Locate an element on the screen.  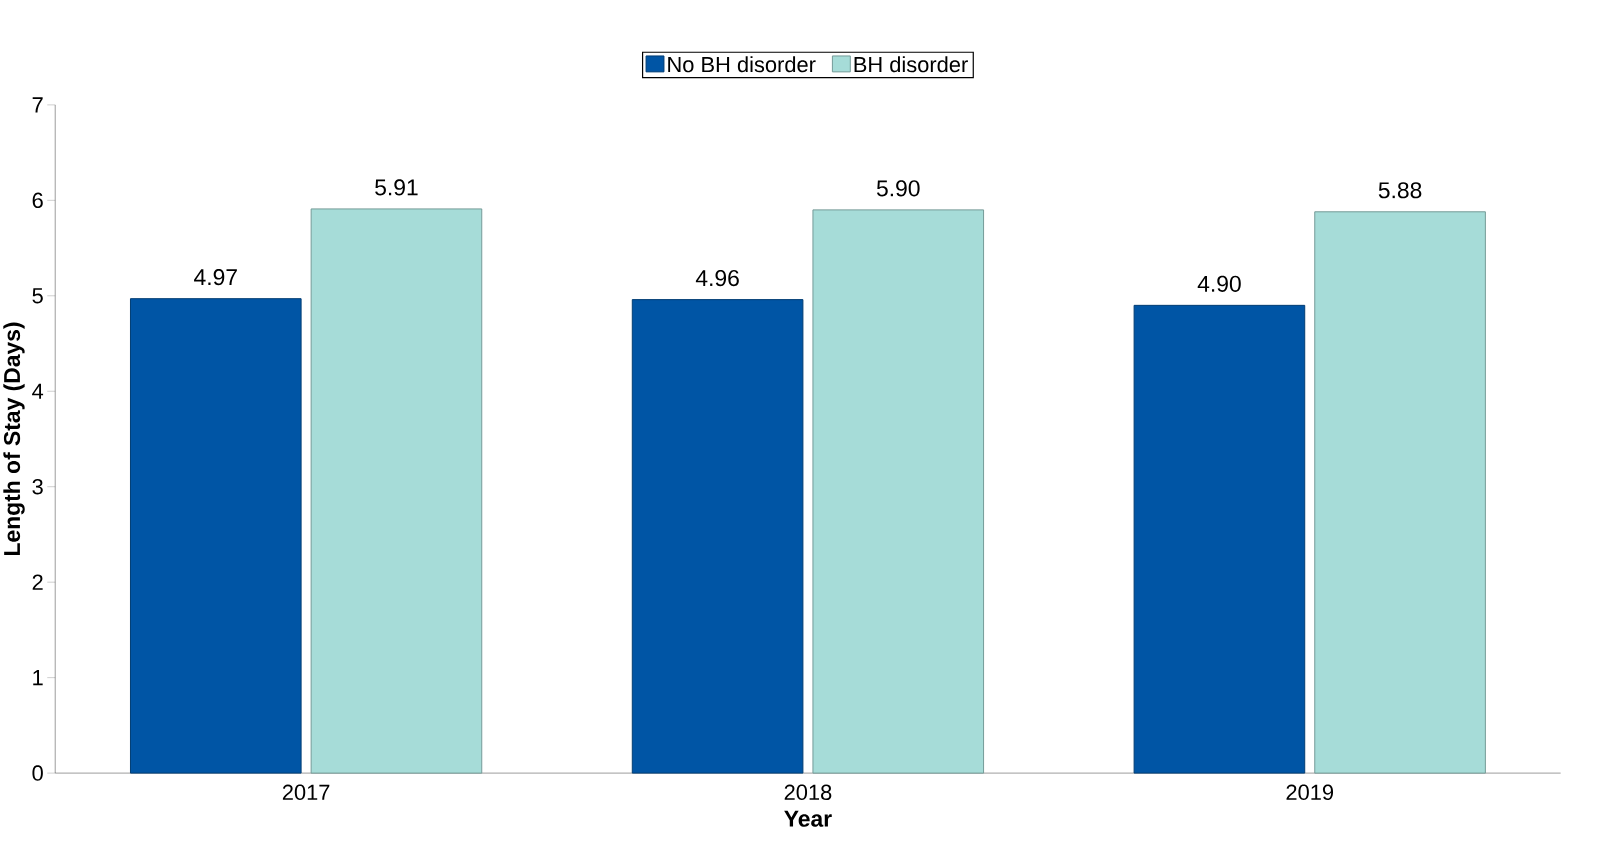
data-label: 5.88 is located at coordinates (1400, 190).